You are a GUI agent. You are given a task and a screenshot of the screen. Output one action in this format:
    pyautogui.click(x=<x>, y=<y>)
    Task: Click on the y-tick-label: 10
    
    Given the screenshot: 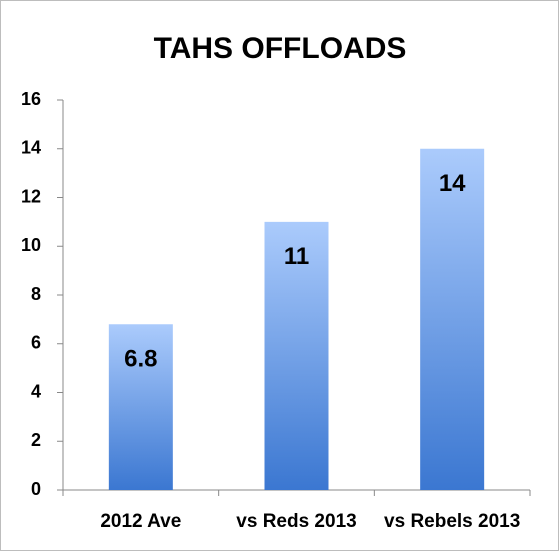 What is the action you would take?
    pyautogui.click(x=31, y=245)
    